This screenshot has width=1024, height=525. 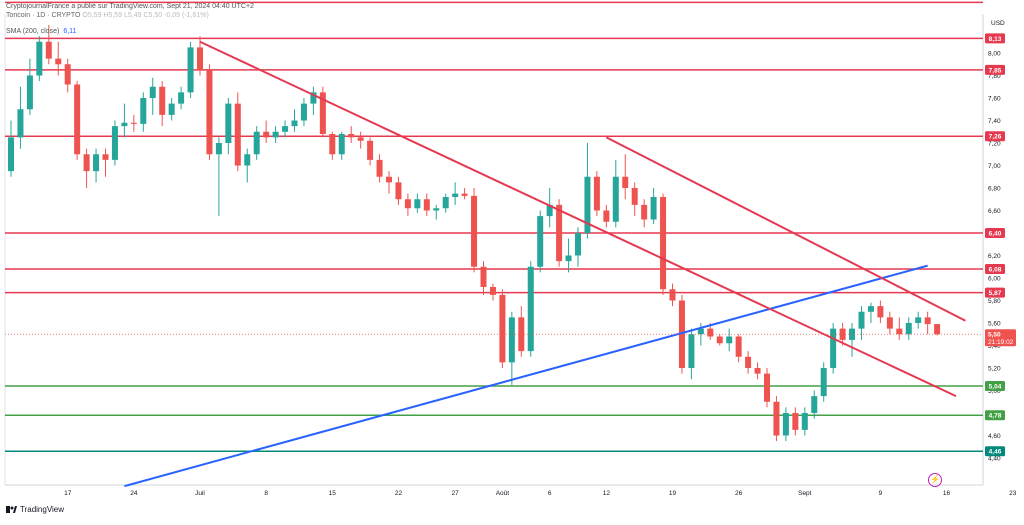 What do you see at coordinates (333, 493) in the screenshot?
I see `time-tick-label: 15` at bounding box center [333, 493].